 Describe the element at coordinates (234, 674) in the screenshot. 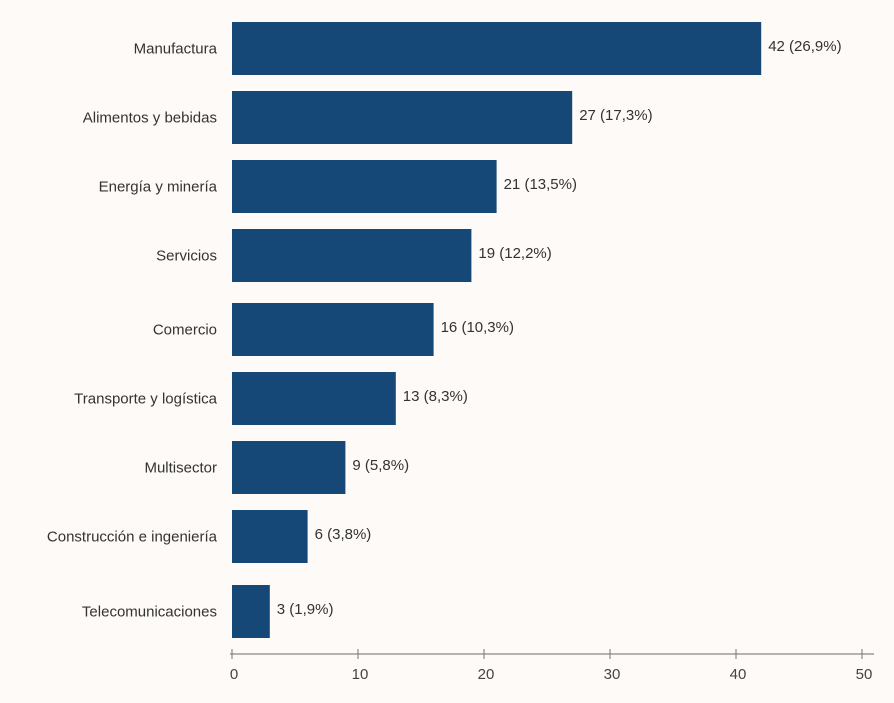

I see `x-tick-label: 0` at that location.